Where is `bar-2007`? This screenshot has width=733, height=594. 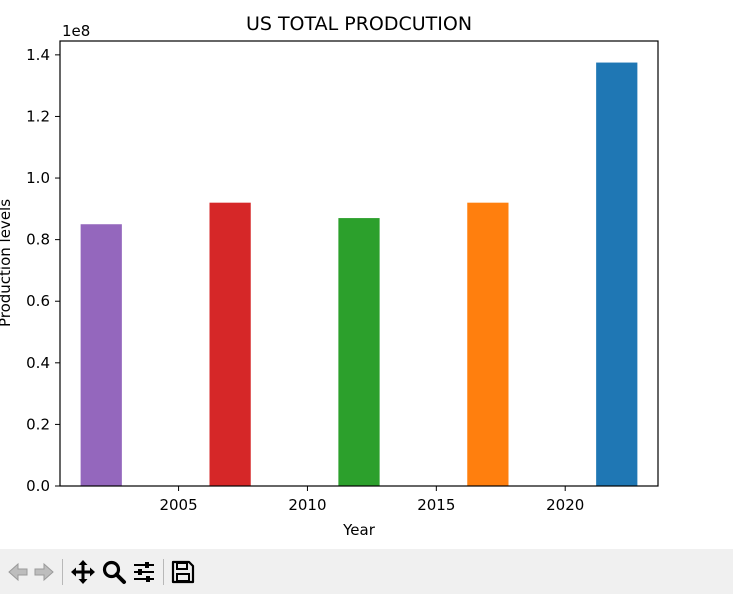
bar-2007 is located at coordinates (230, 344).